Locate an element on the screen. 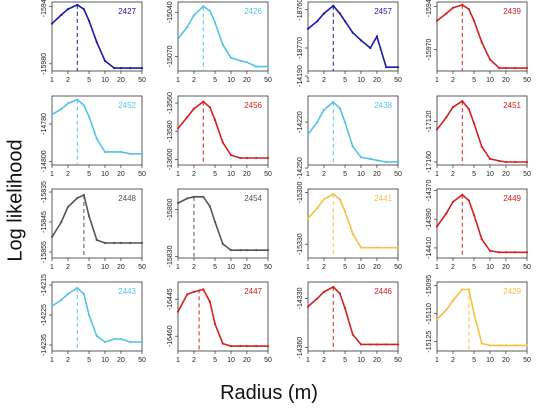  panel-2448: 2448 1 2 5 10 20 50 -15835 -15845 -15855 is located at coordinates (93, 226).